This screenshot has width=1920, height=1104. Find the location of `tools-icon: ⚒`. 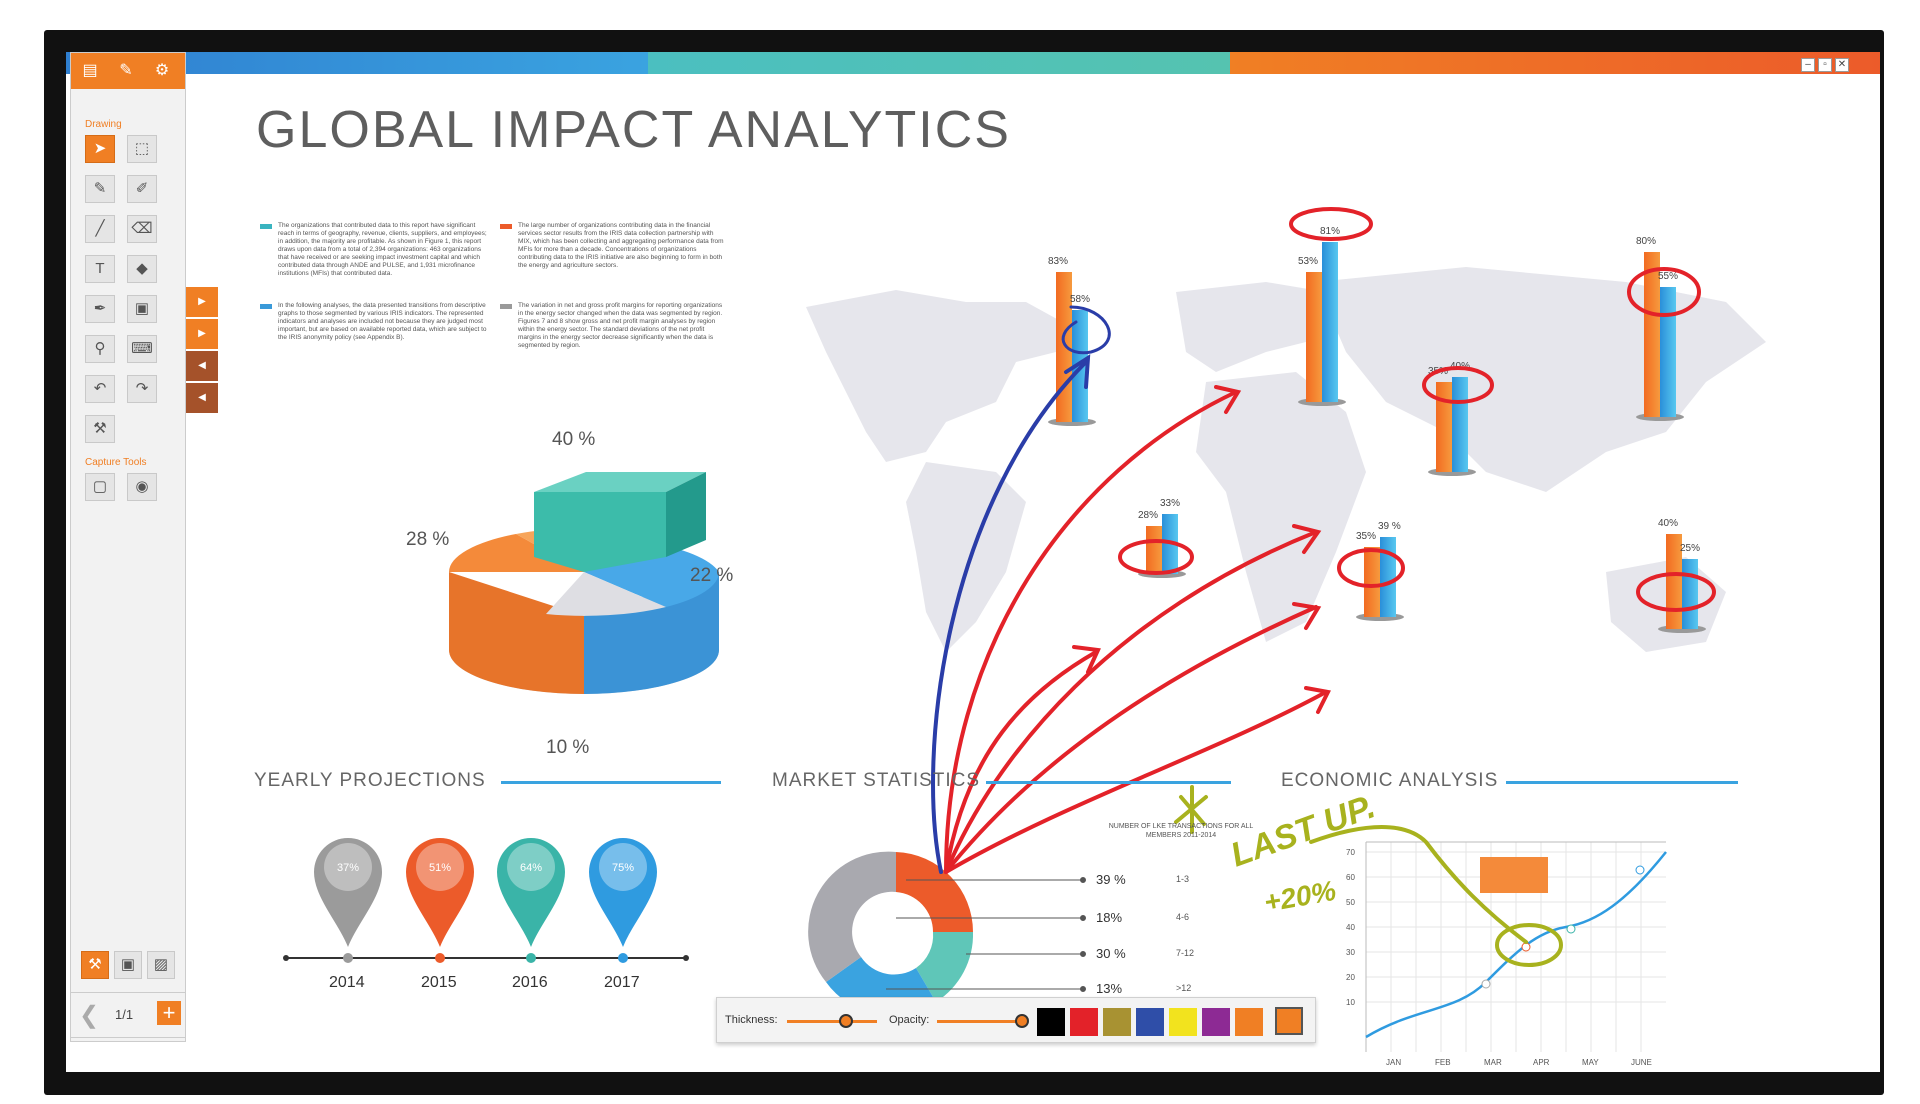

tools-icon: ⚒ is located at coordinates (95, 965).